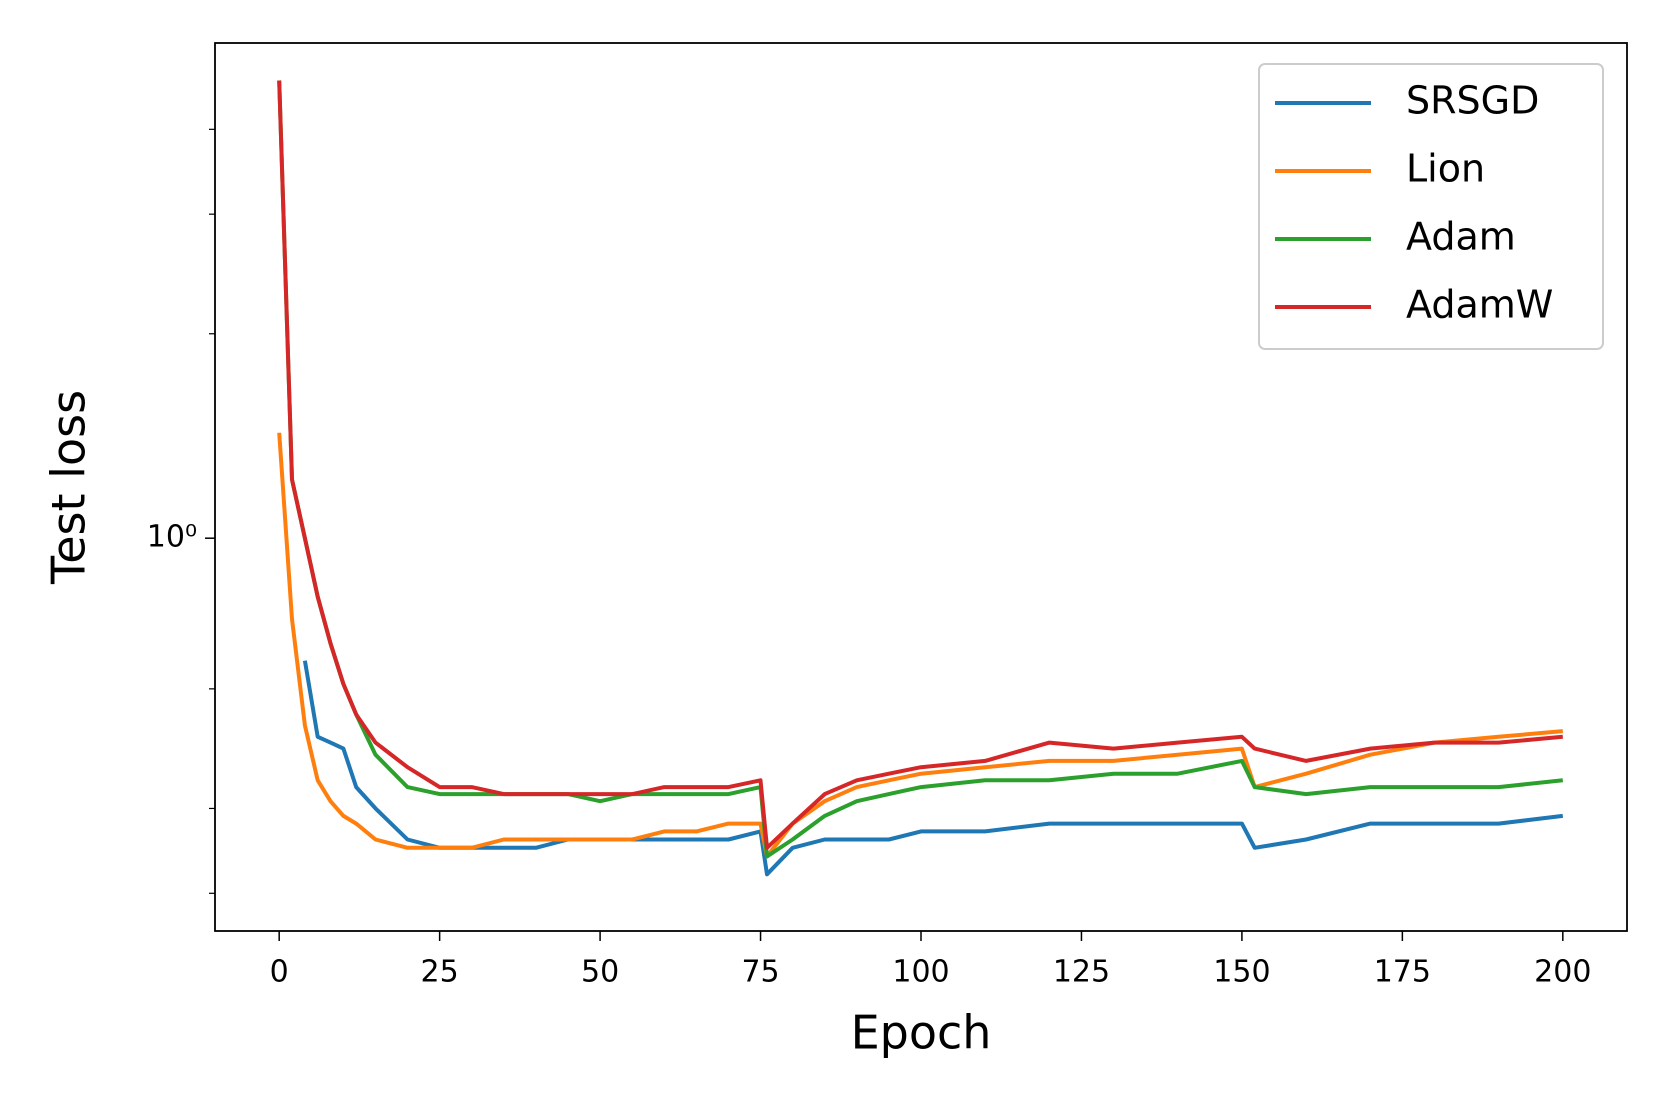 This screenshot has width=1661, height=1107. Describe the element at coordinates (69, 487) in the screenshot. I see `y-axis-label: Test loss` at that location.